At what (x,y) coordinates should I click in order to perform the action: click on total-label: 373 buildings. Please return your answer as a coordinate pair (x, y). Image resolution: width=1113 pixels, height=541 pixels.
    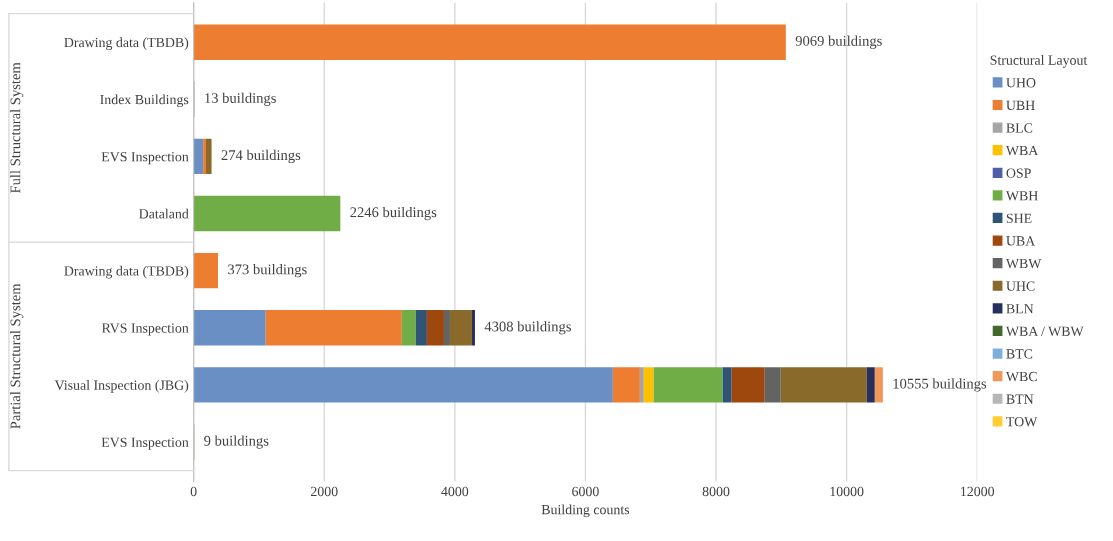
    Looking at the image, I should click on (267, 271).